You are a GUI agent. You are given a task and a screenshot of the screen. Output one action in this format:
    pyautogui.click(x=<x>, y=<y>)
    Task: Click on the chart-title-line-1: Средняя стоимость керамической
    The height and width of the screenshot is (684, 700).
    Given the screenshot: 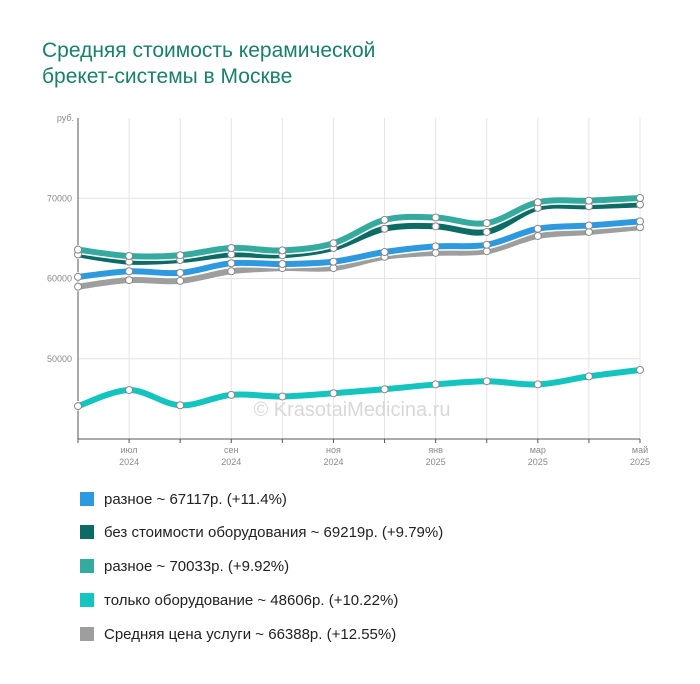 What is the action you would take?
    pyautogui.click(x=209, y=50)
    